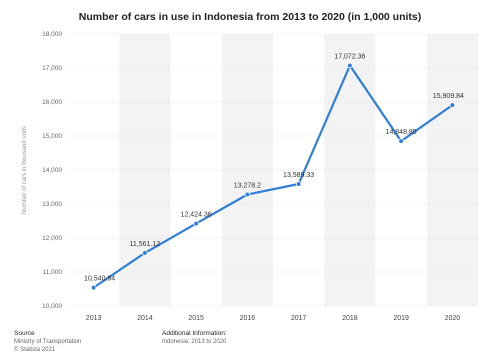  I want to click on y-tick-label: 12,000, so click(52, 238).